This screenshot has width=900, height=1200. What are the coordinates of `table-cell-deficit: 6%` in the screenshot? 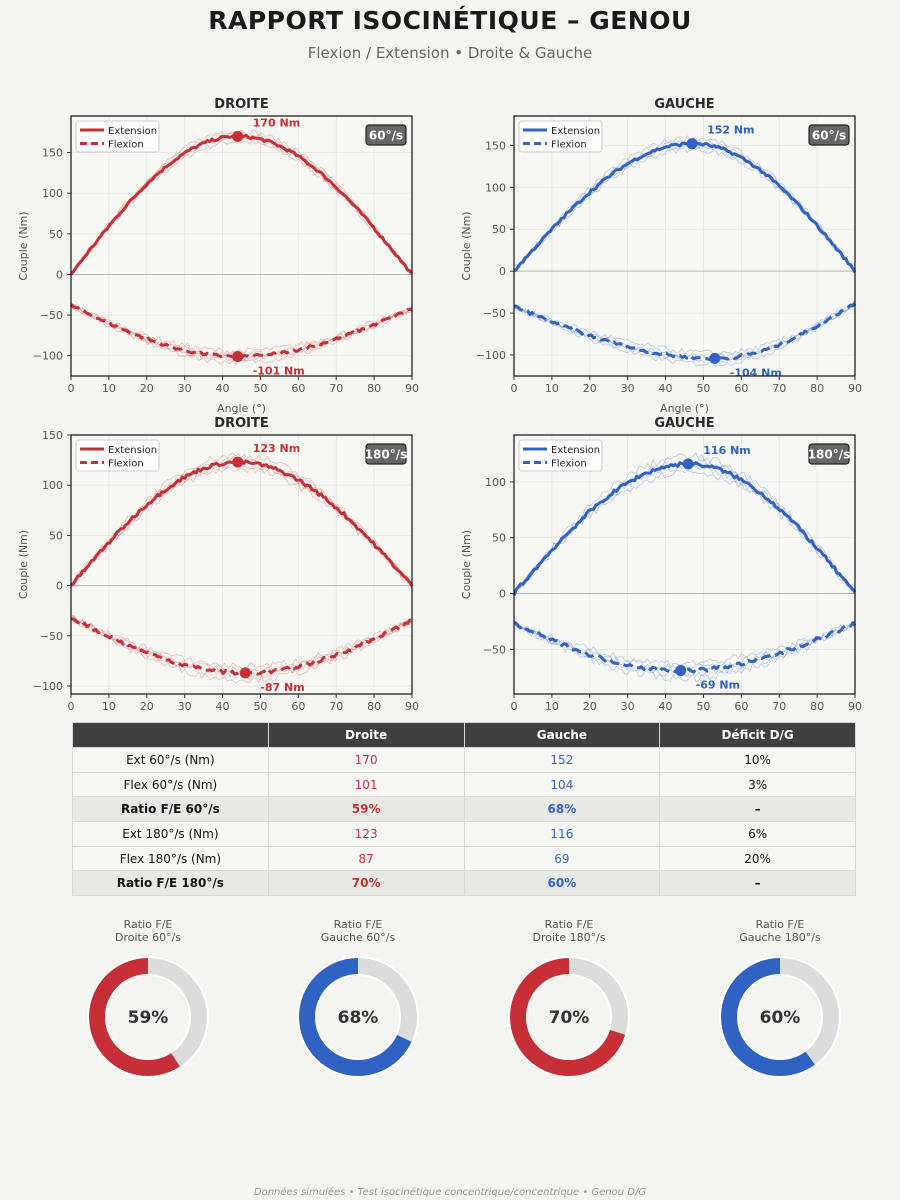 It's located at (757, 834).